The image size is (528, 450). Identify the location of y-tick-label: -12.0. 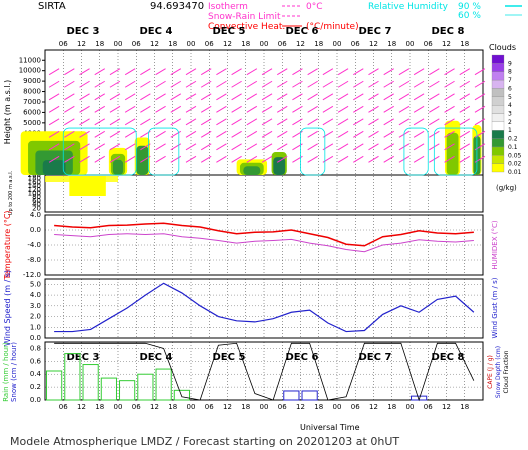
(32, 275).